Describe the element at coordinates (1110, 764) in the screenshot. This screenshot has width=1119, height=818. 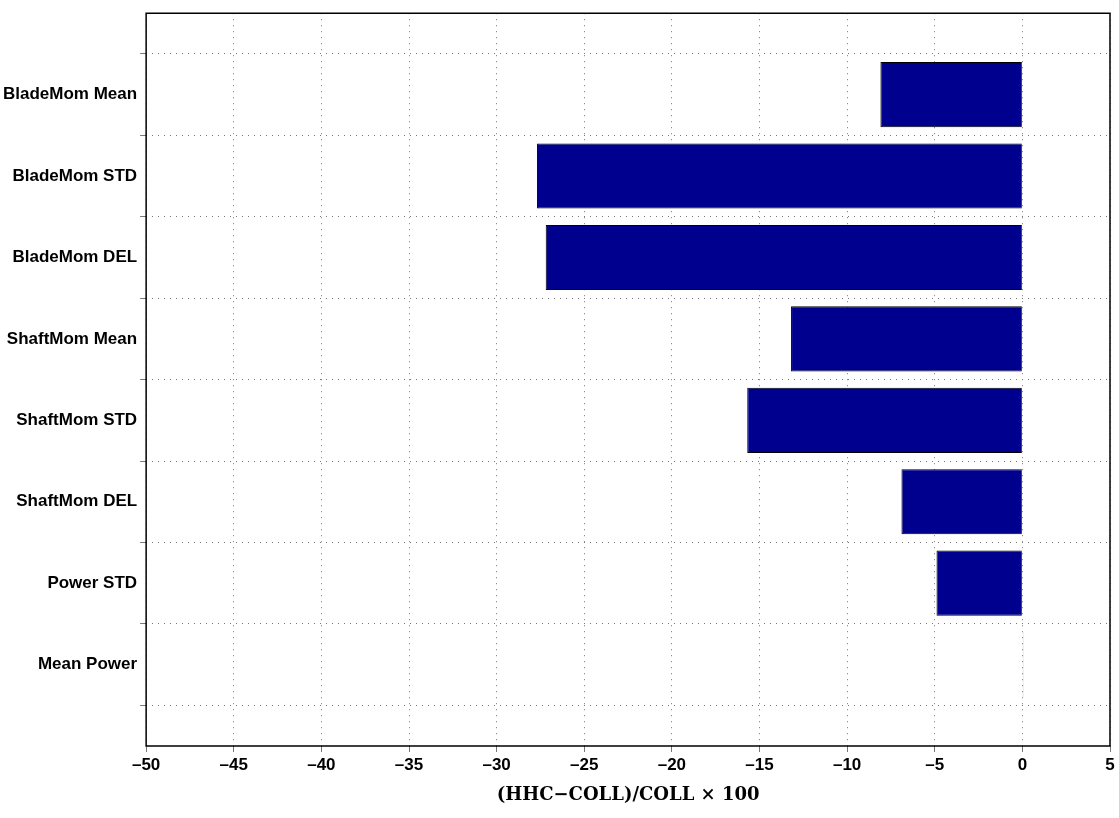
I see `x-tick-label: 5` at that location.